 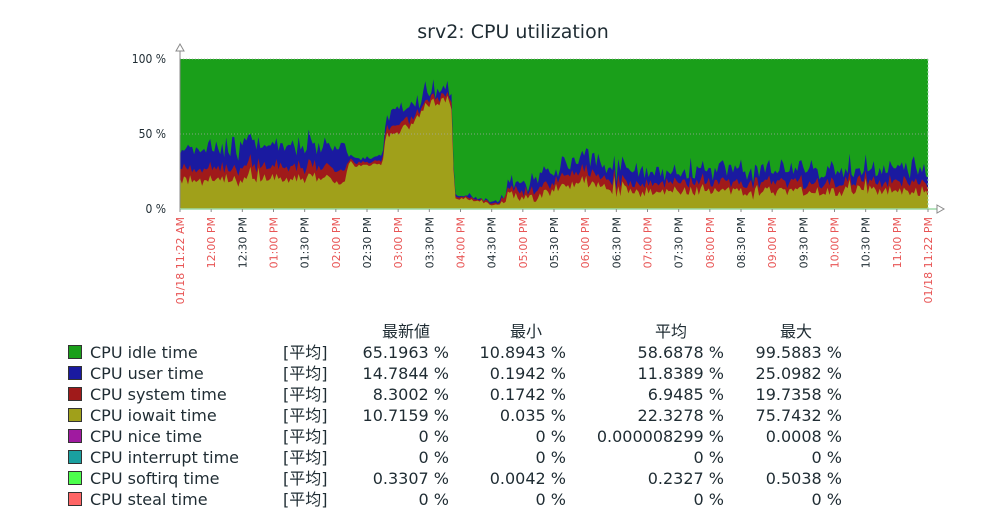 I want to click on x-tick-label: 07:00 PM, so click(x=648, y=242).